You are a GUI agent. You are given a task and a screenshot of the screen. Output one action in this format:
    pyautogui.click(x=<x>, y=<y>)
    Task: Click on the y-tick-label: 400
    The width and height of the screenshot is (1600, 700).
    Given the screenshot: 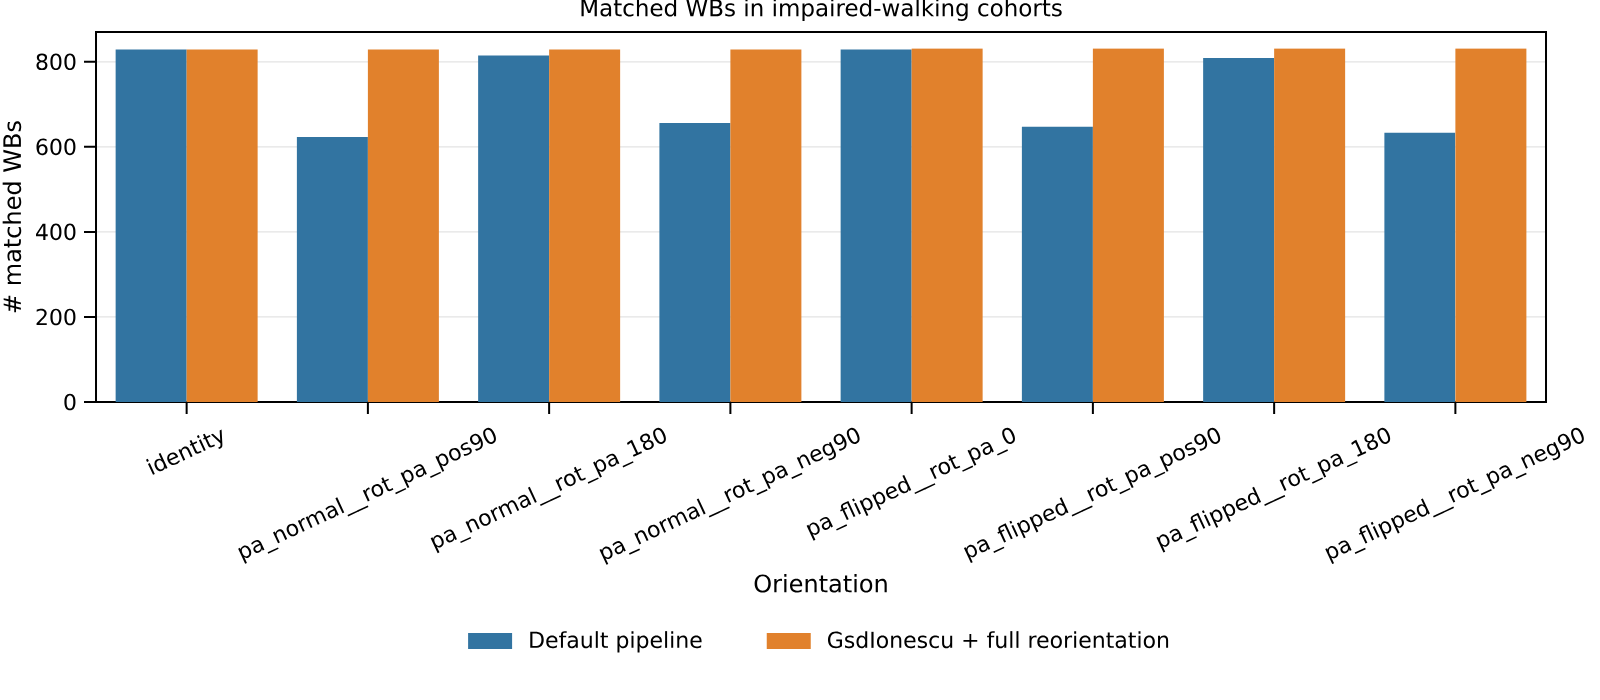 What is the action you would take?
    pyautogui.click(x=56, y=232)
    